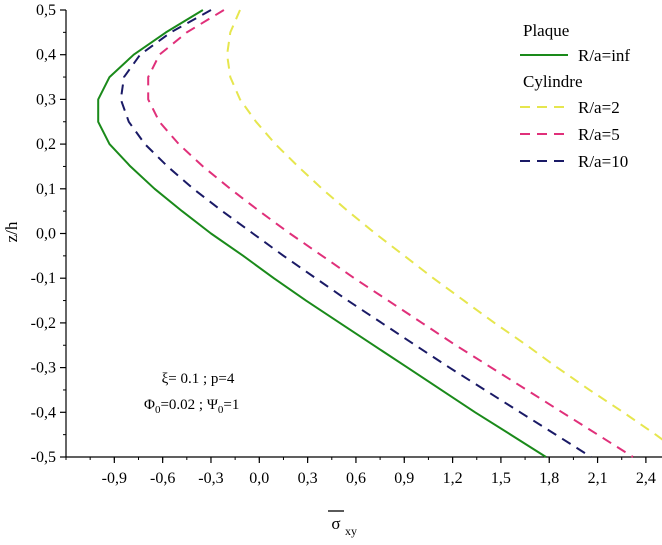  What do you see at coordinates (549, 478) in the screenshot?
I see `x-tick-label: 1,8` at bounding box center [549, 478].